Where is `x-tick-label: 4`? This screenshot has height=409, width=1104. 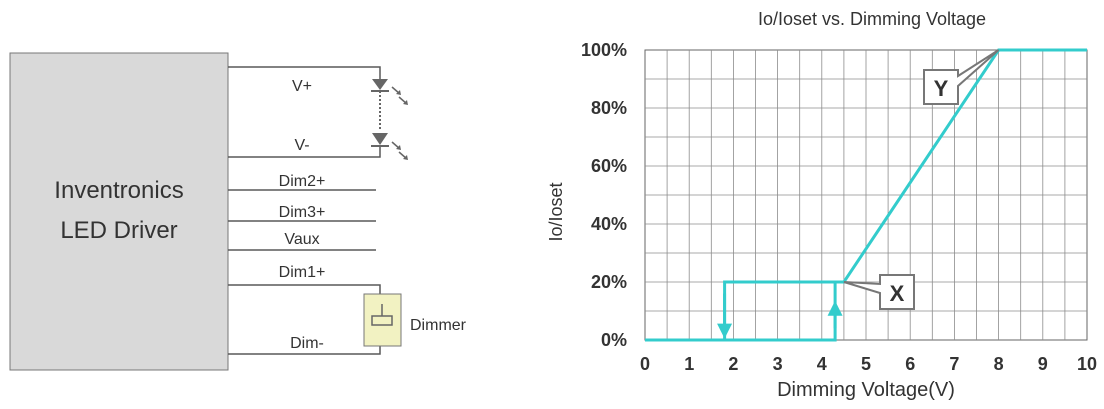 x-tick-label: 4 is located at coordinates (822, 364).